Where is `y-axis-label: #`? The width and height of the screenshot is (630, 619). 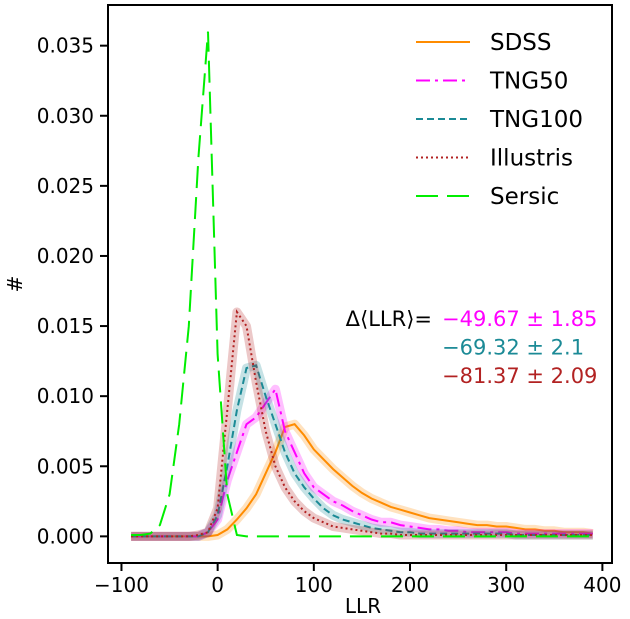 y-axis-label: # is located at coordinates (15, 284).